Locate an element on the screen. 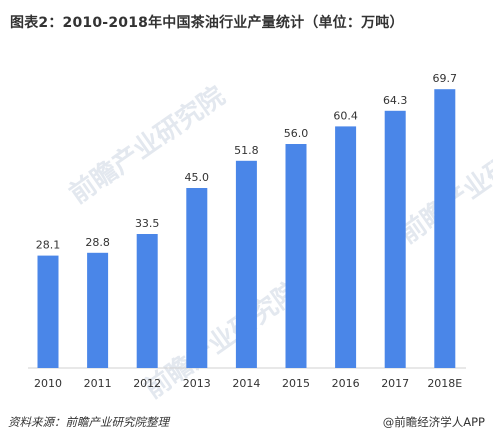 The width and height of the screenshot is (493, 442). x-tick-label: 2012 is located at coordinates (147, 383).